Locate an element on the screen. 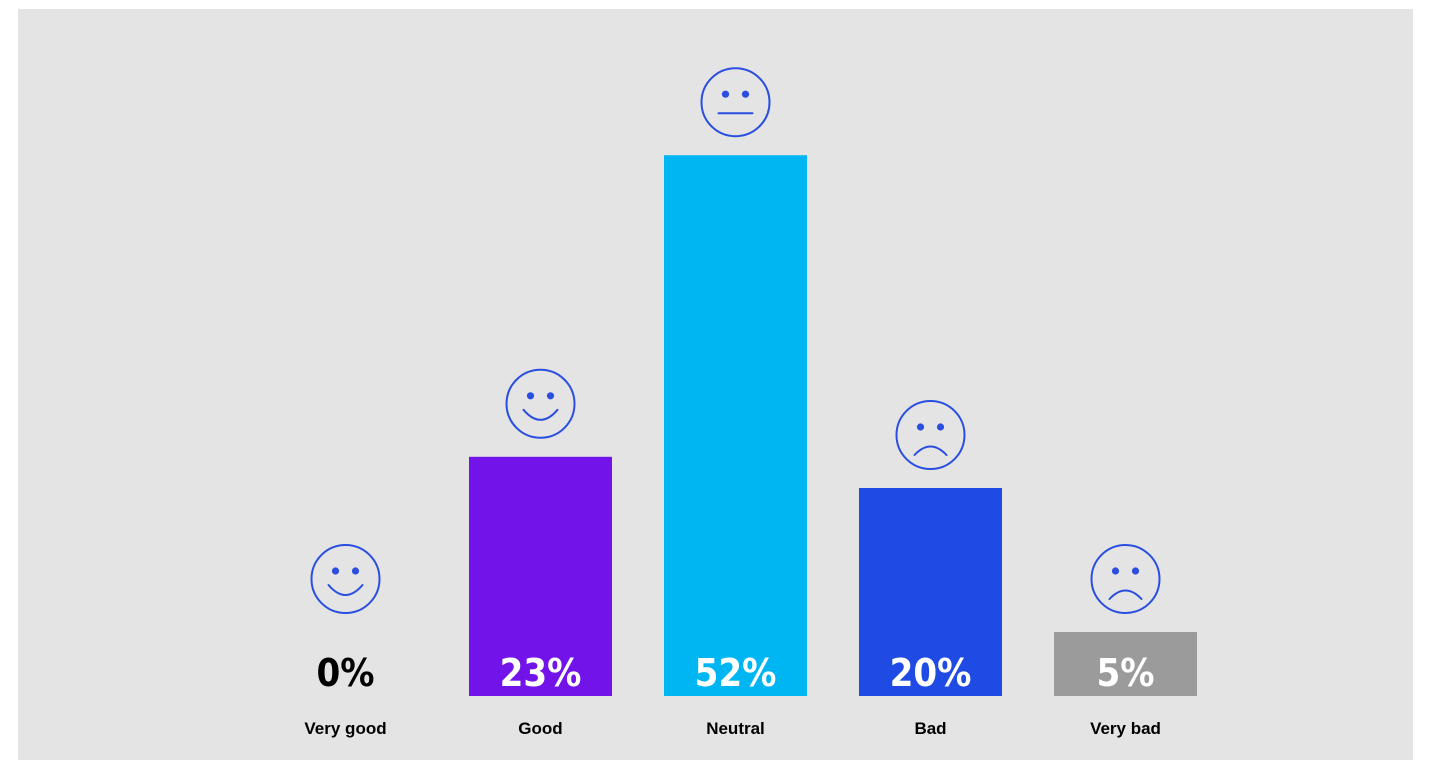 The image size is (1430, 760). value-label: 52% is located at coordinates (736, 673).